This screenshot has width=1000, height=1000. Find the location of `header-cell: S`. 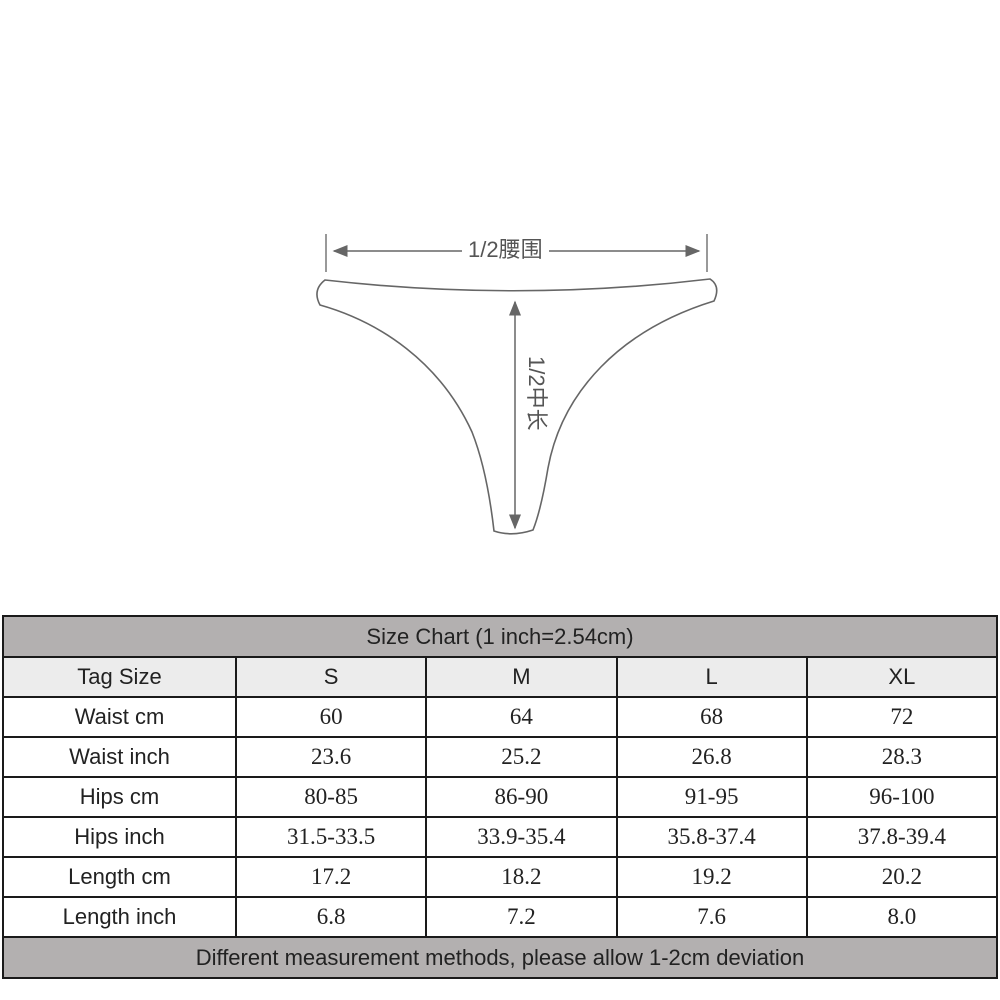

header-cell: S is located at coordinates (331, 677).